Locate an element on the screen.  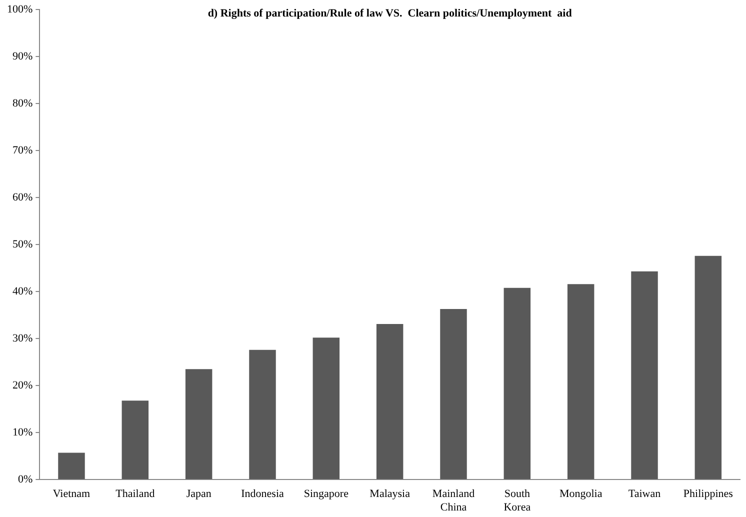
y-tick-label: 50% is located at coordinates (22, 244).